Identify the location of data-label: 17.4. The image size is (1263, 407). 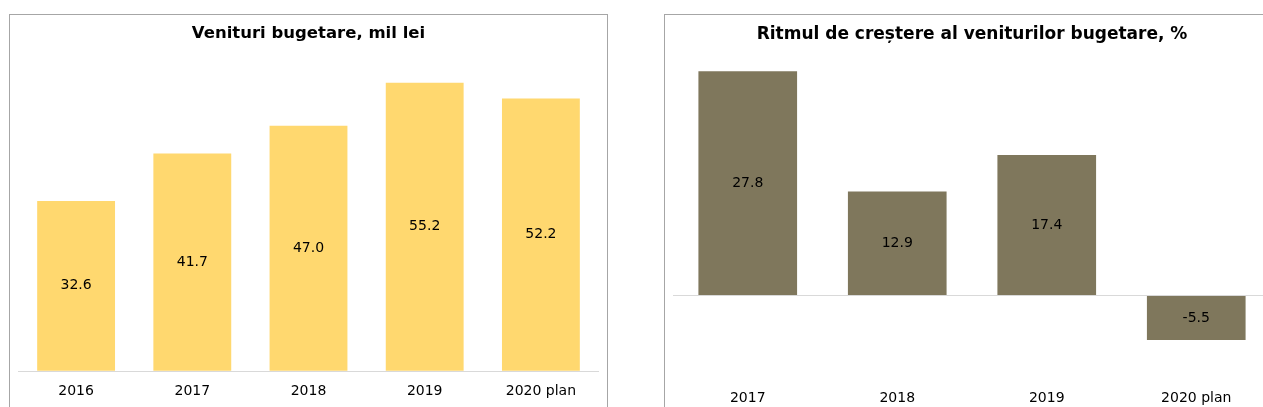
(1047, 223).